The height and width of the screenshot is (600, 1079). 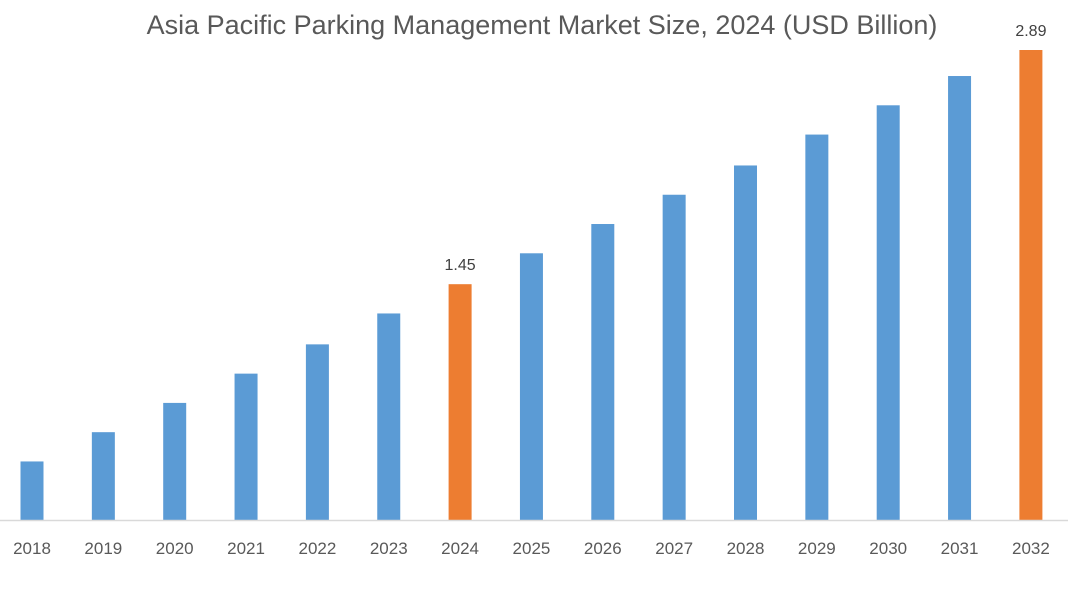 I want to click on x-tick-label: 2024, so click(x=460, y=548).